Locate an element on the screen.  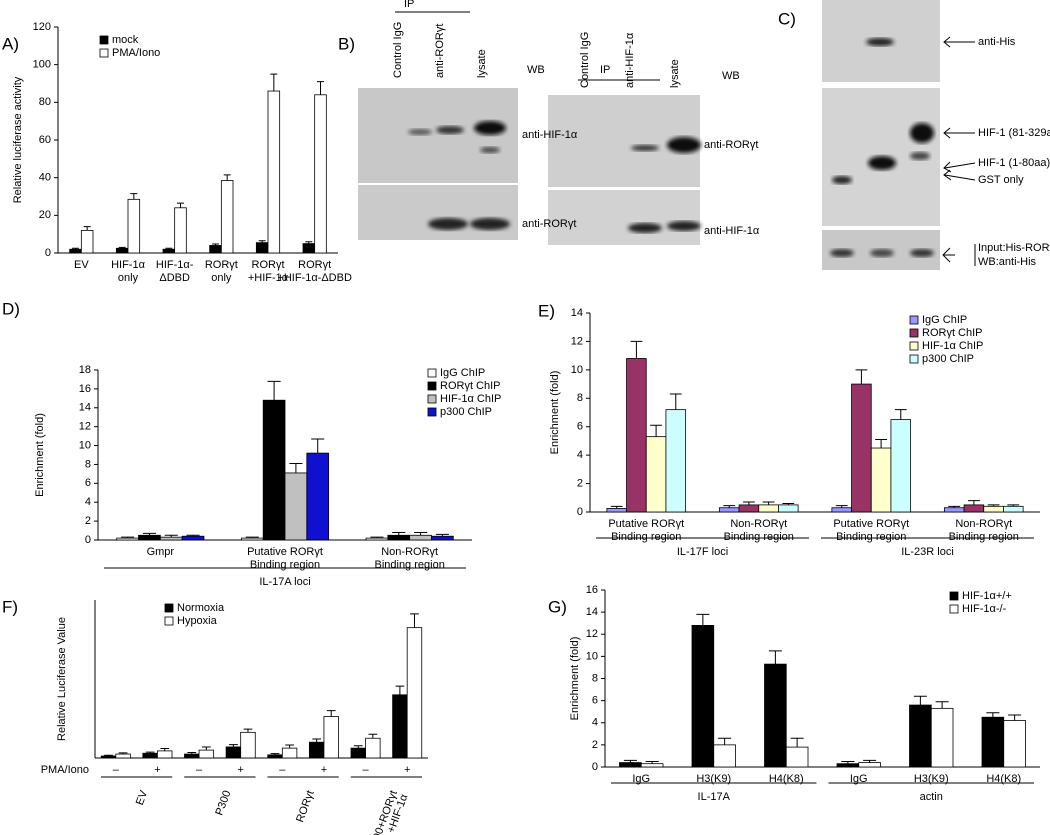
y-tick-label: 6 is located at coordinates (595, 701).